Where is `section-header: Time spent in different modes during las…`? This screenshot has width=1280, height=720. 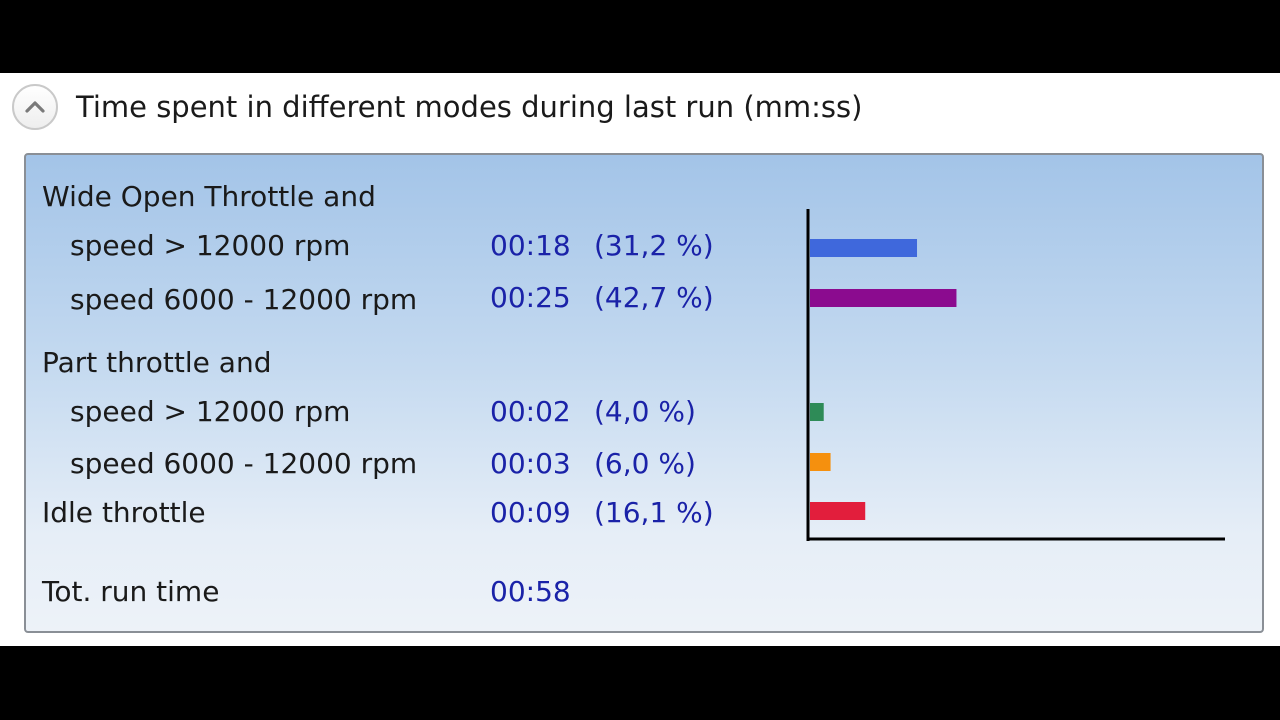 section-header: Time spent in different modes during las… is located at coordinates (437, 107).